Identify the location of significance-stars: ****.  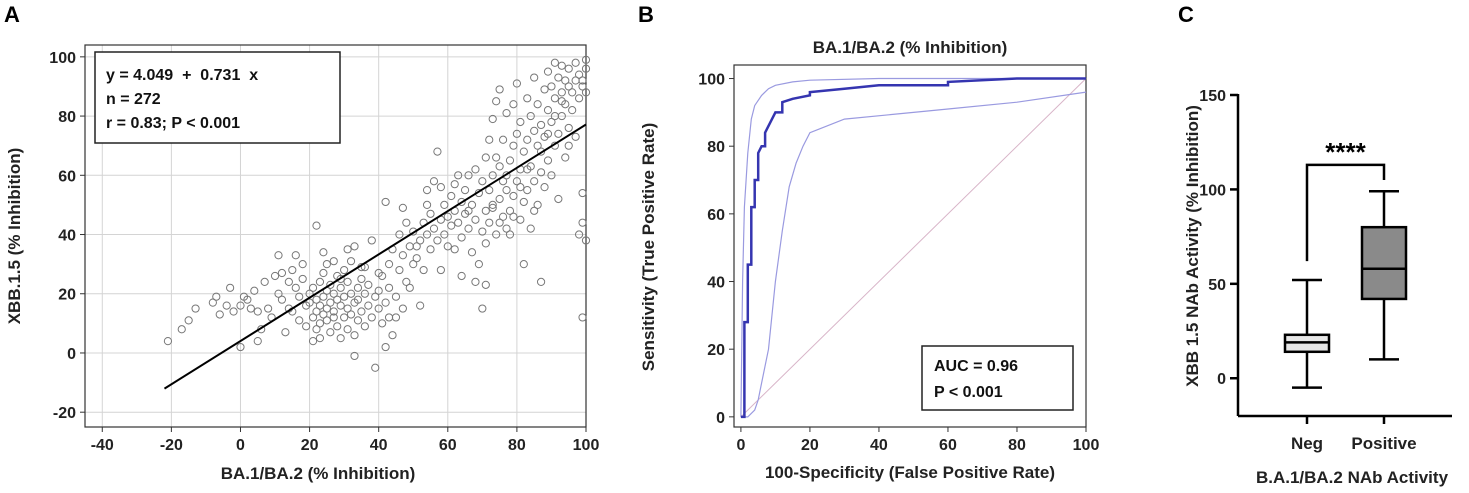
(1345, 152).